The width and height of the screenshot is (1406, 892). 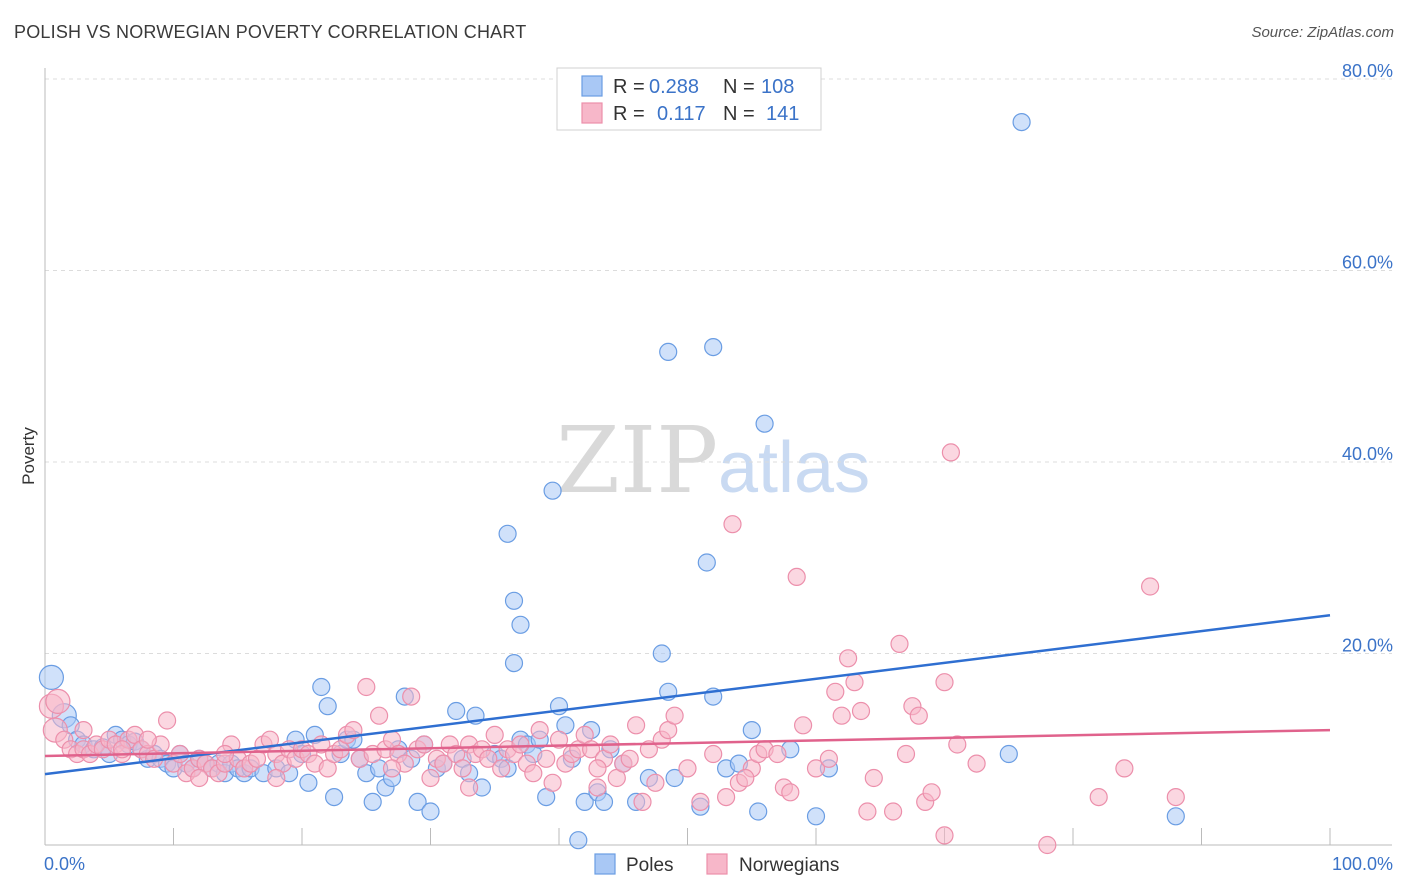 I want to click on legend-box: R = 0.288 N = 108 R = 0.117 N = 141, so click(x=689, y=99).